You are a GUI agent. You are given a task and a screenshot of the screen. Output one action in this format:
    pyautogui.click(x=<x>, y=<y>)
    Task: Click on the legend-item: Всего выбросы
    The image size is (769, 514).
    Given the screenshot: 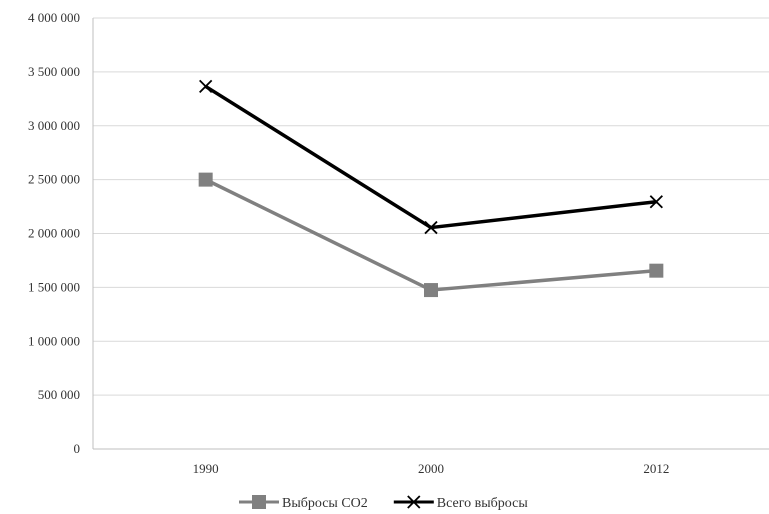 What is the action you would take?
    pyautogui.click(x=461, y=503)
    